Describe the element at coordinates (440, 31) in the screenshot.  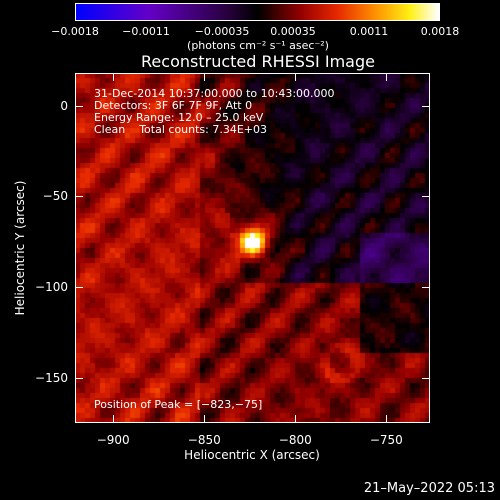
I see `colorbar-tick-label: 0.0018` at that location.